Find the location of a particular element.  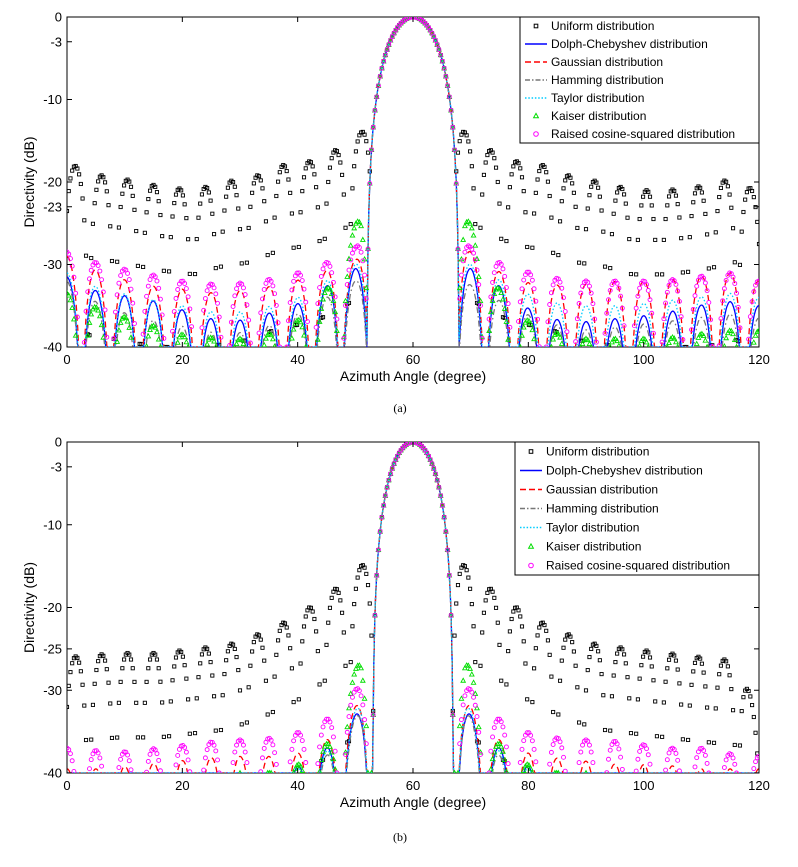

x-tick-label: 100 is located at coordinates (644, 785).